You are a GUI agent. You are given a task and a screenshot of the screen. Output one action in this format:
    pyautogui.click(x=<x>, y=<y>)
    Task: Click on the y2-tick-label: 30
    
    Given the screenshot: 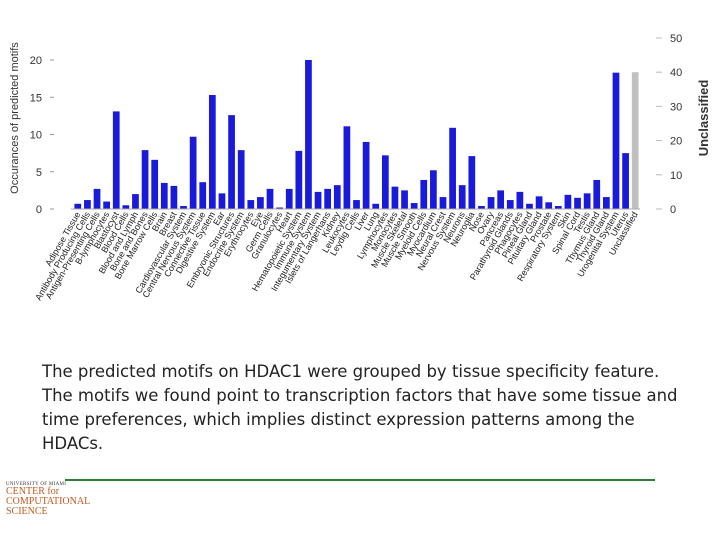 What is the action you would take?
    pyautogui.click(x=676, y=107)
    